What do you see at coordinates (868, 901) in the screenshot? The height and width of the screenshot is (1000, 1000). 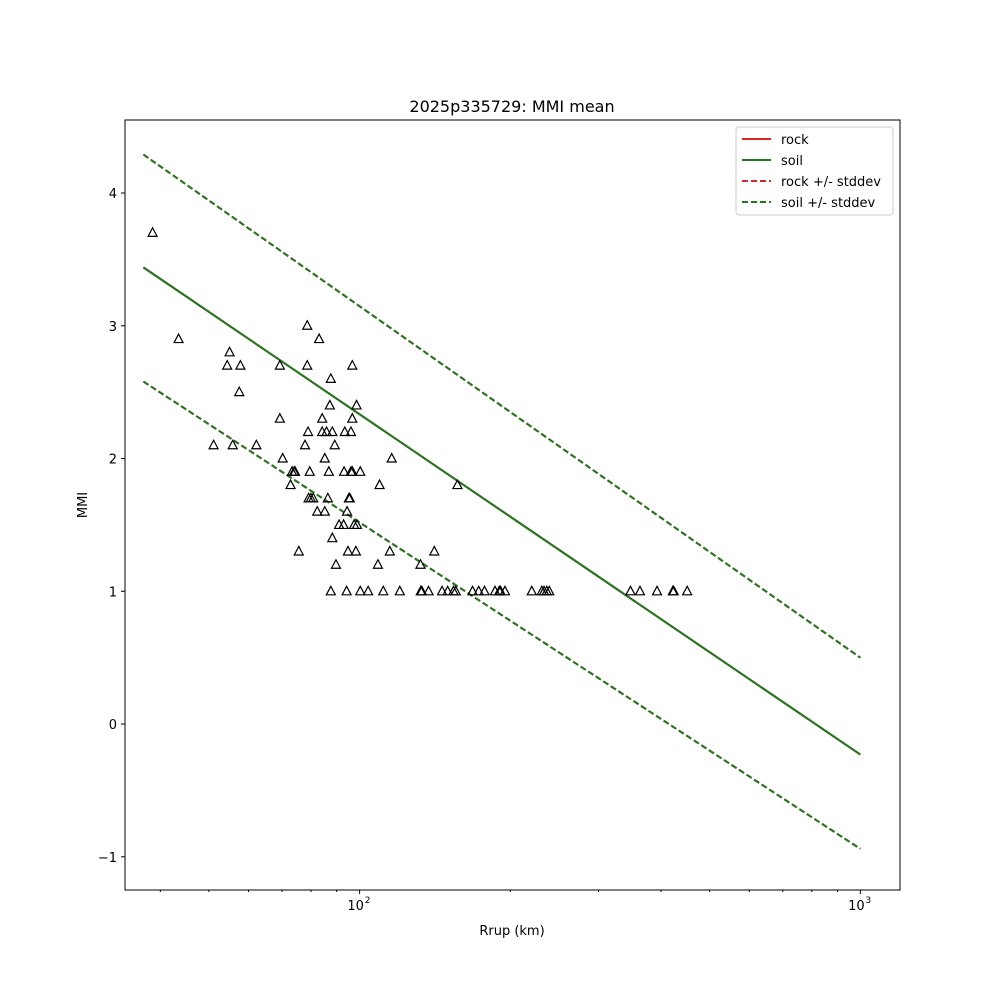 I see `x-tick-label-exponent: 3` at bounding box center [868, 901].